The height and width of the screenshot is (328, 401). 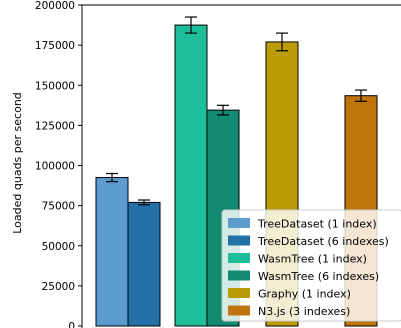 I want to click on y-axis-label: Loaded quads per second, so click(x=17, y=163).